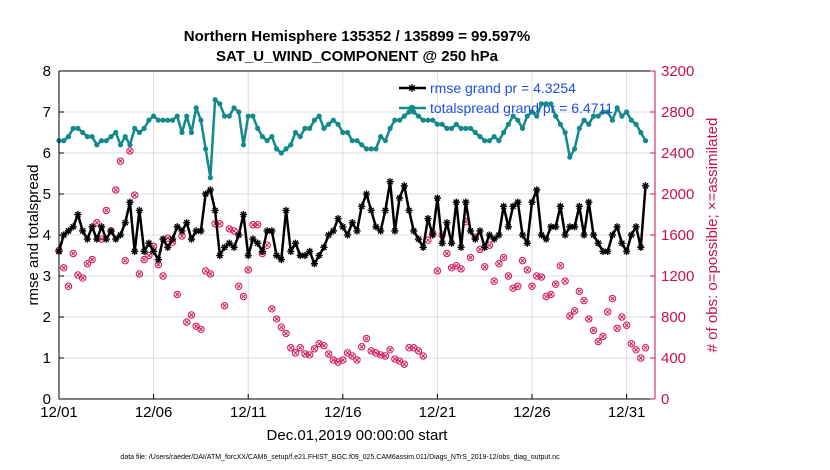  I want to click on x-tick-label: 12/26, so click(532, 412).